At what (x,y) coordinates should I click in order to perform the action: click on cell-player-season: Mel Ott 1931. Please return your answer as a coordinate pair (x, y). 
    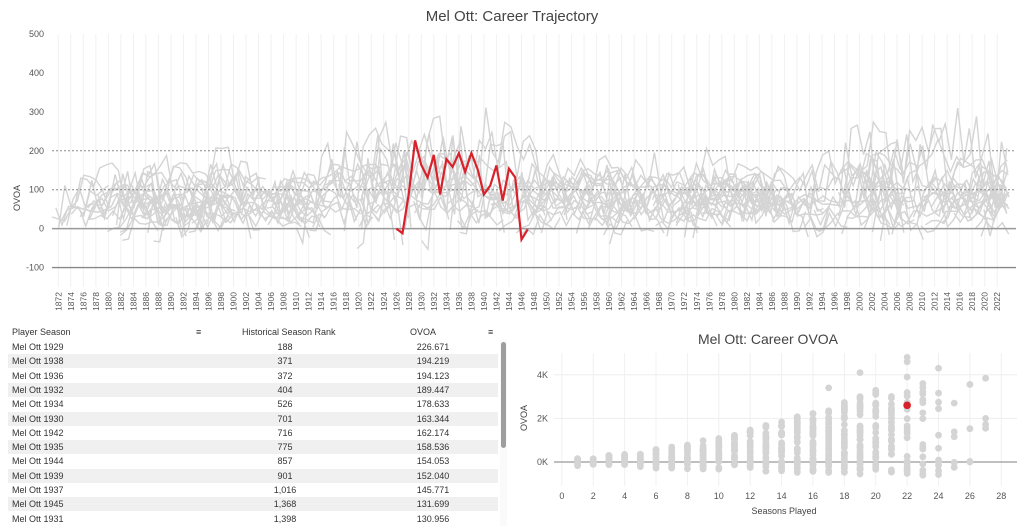
    Looking at the image, I should click on (38, 518).